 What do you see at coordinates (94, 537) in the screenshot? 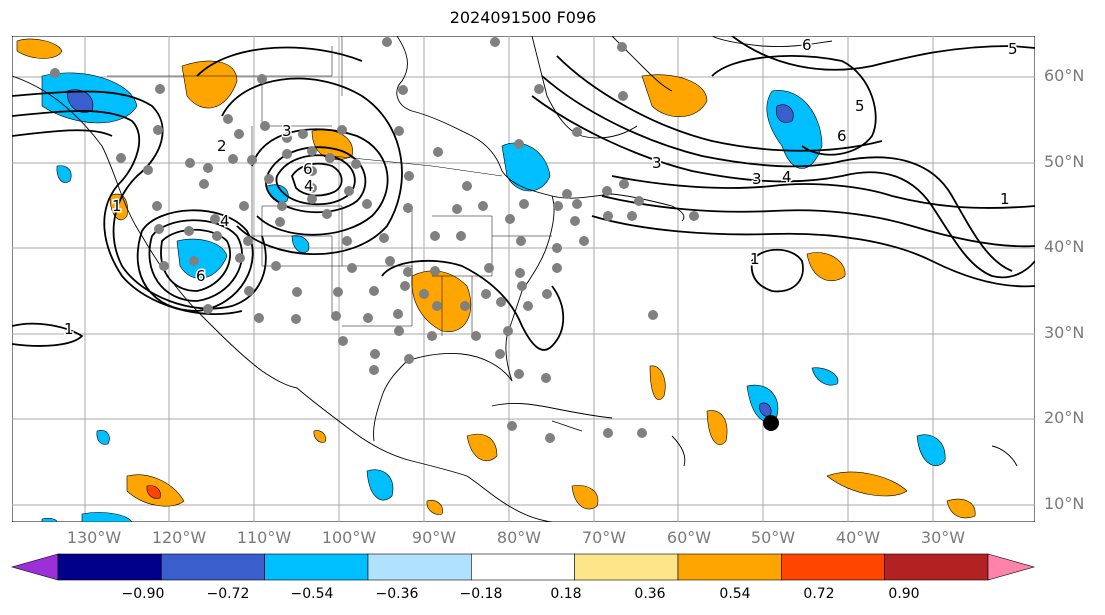
I see `lon-label: 130°W` at bounding box center [94, 537].